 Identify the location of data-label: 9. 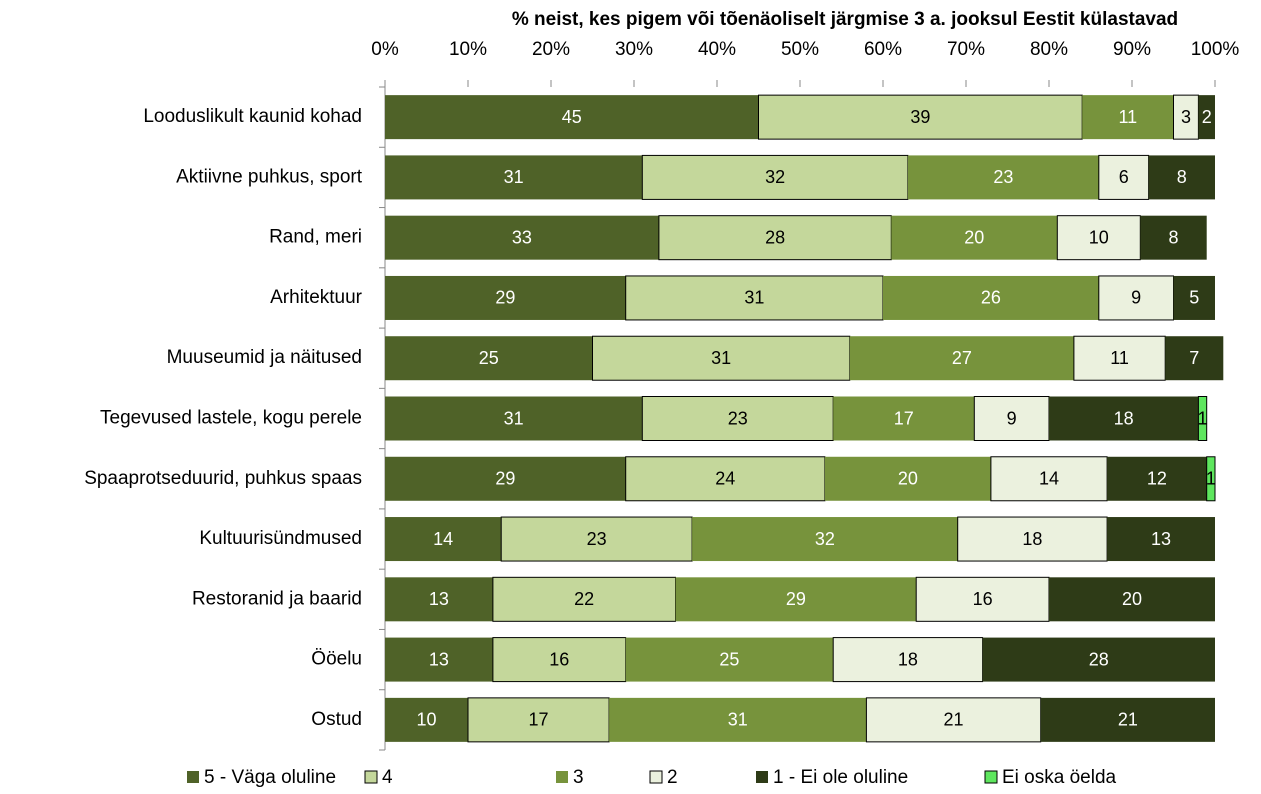
(1012, 418).